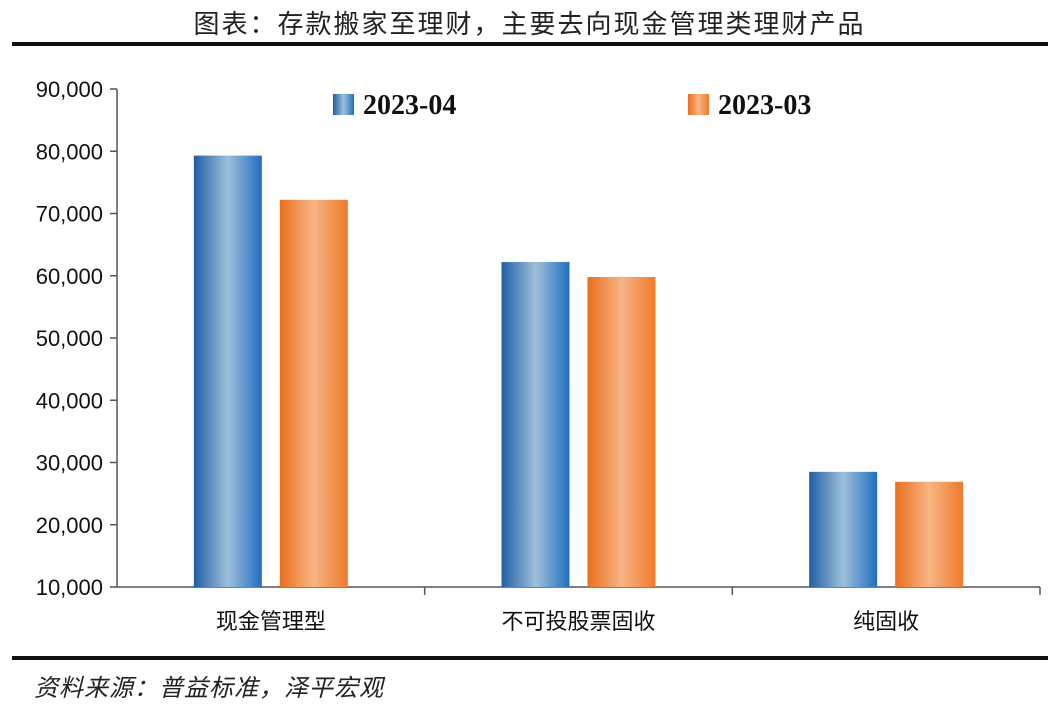 This screenshot has height=710, width=1059. What do you see at coordinates (409, 105) in the screenshot?
I see `legend-label-0: 2023-04` at bounding box center [409, 105].